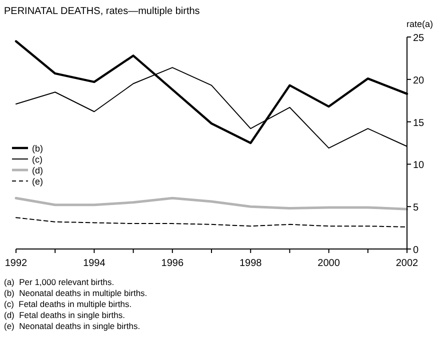 The width and height of the screenshot is (435, 340). I want to click on x-tick-label: 1994, so click(94, 263).